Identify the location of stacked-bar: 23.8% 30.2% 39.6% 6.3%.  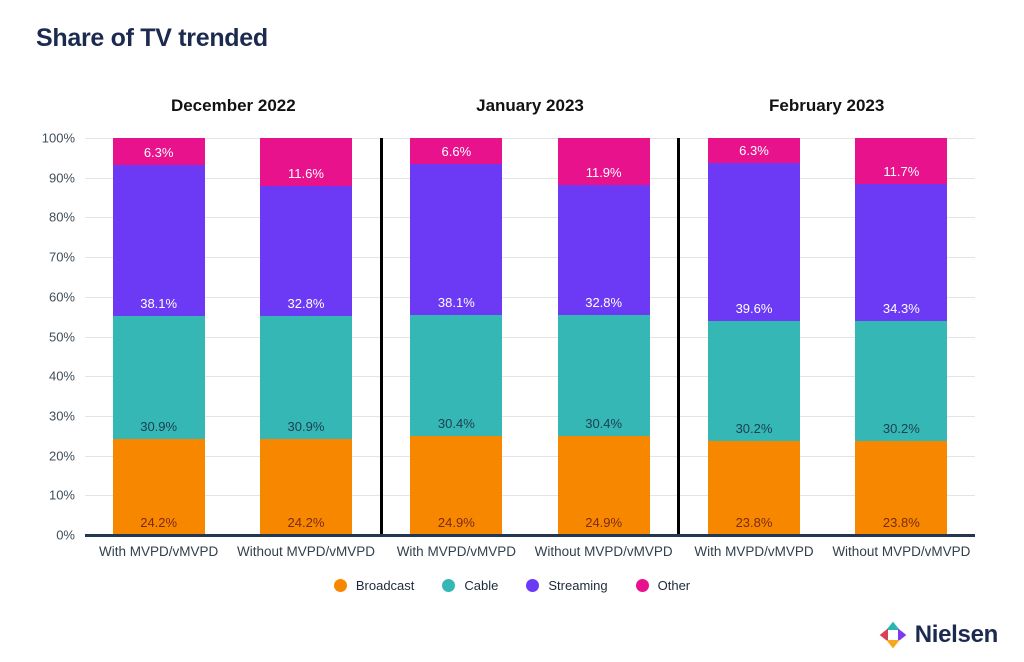
(754, 336).